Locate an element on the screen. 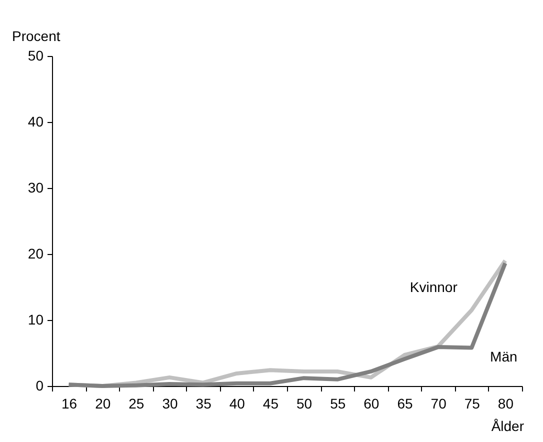 The width and height of the screenshot is (543, 442). x-tick-label: 30 is located at coordinates (170, 404).